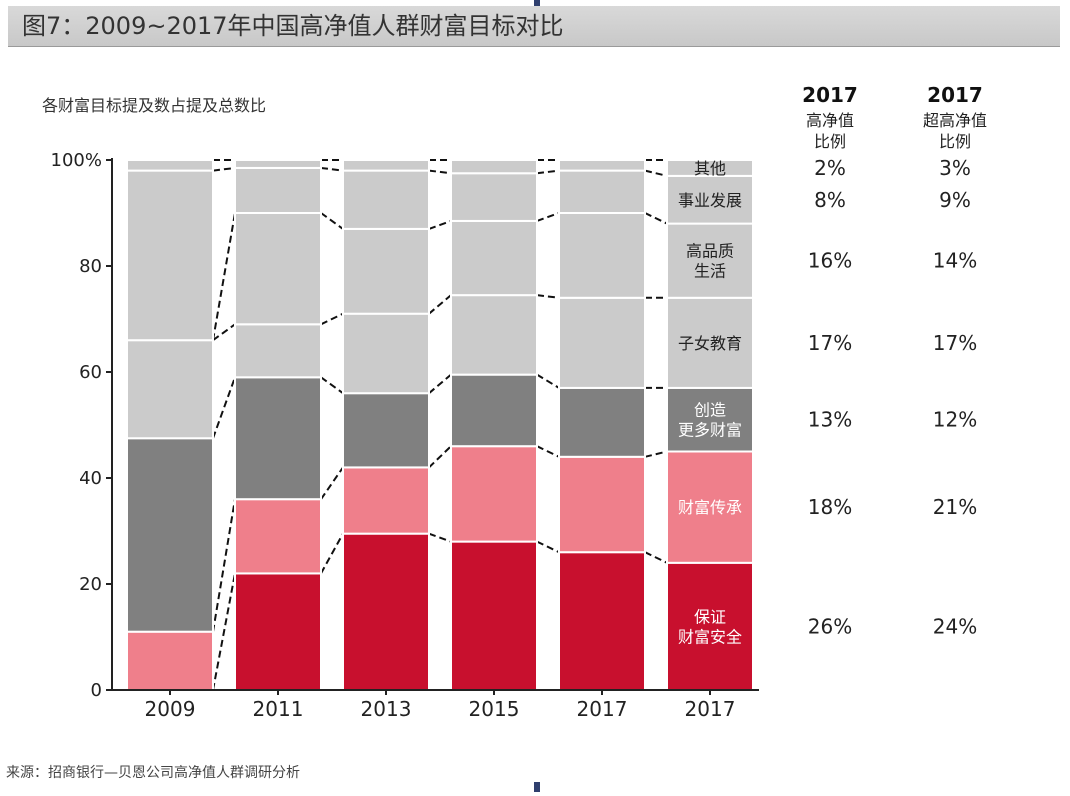 Image resolution: width=1070 pixels, height=796 pixels. What do you see at coordinates (830, 626) in the screenshot?
I see `hnw-value: 26%` at bounding box center [830, 626].